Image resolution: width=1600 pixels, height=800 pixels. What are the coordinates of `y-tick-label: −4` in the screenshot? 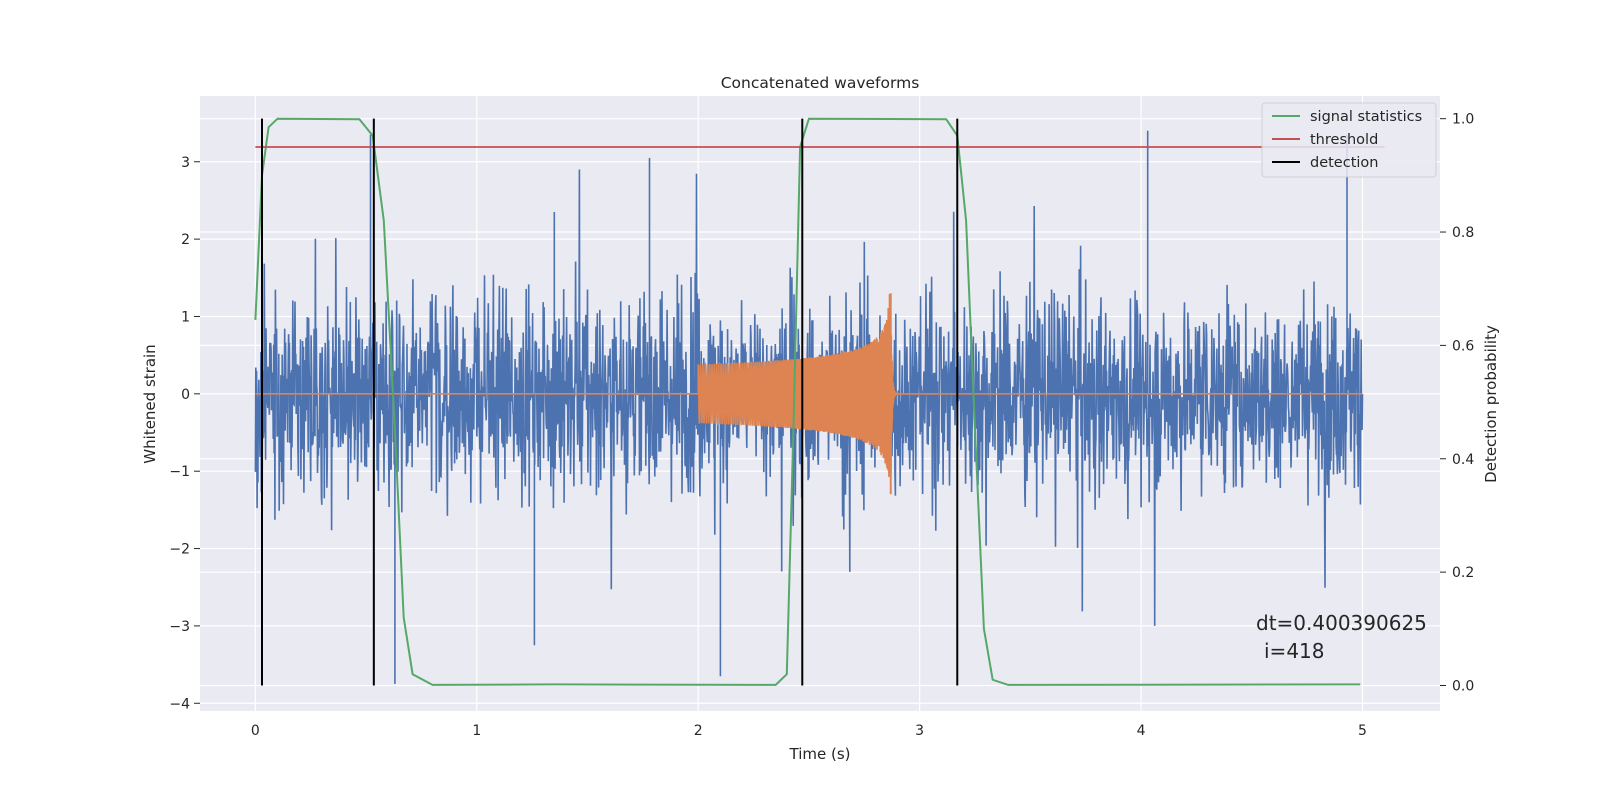 It's located at (179, 704).